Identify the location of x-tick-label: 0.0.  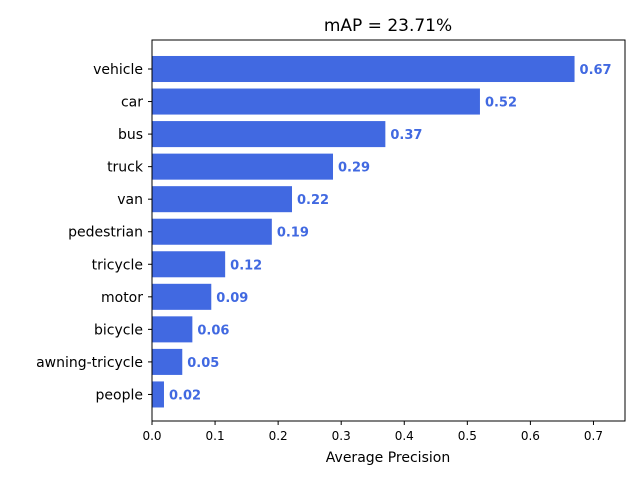
(151, 436).